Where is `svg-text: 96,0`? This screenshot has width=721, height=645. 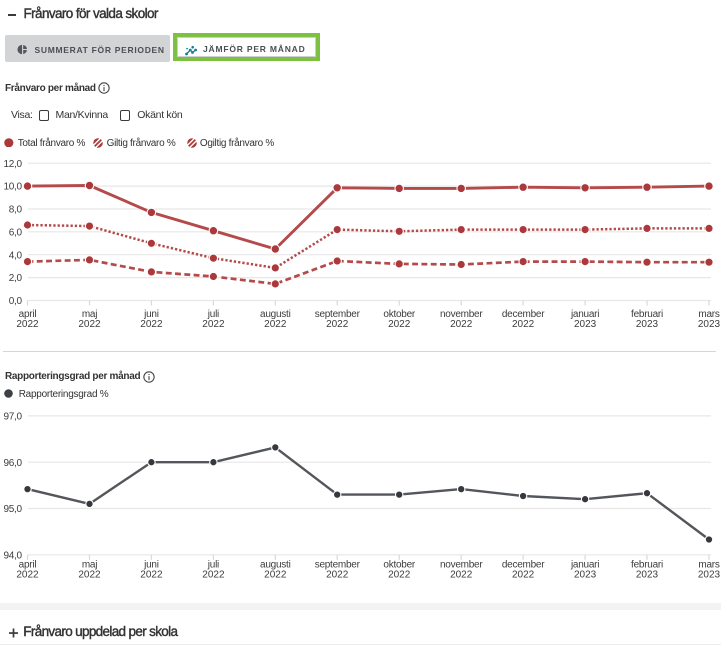 svg-text: 96,0 is located at coordinates (13, 463).